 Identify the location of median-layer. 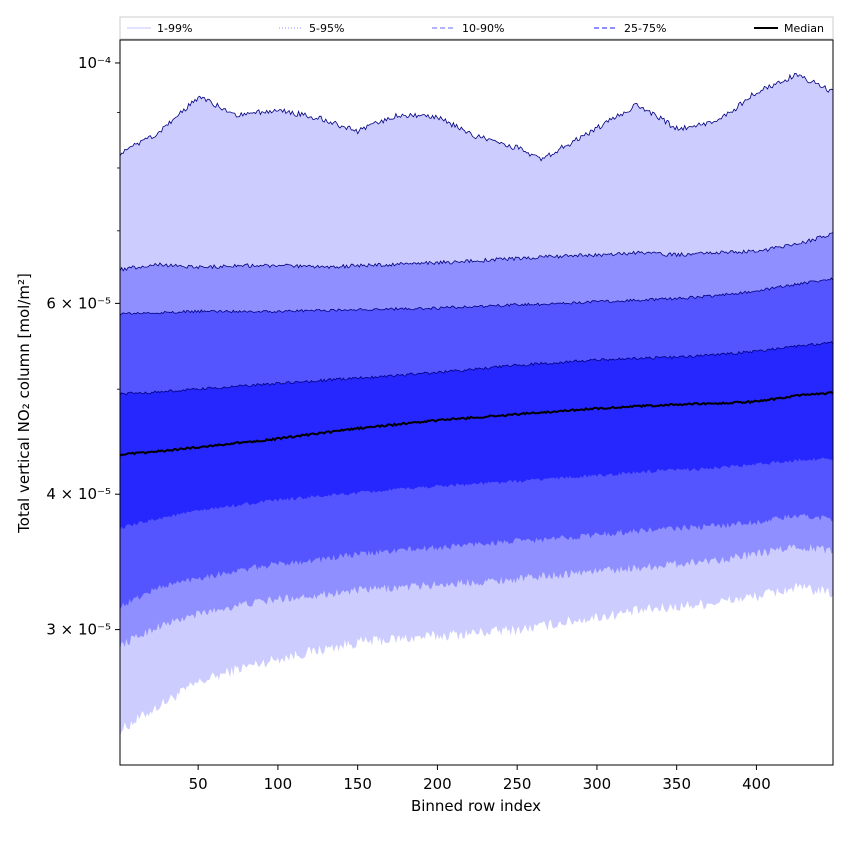
(476, 424).